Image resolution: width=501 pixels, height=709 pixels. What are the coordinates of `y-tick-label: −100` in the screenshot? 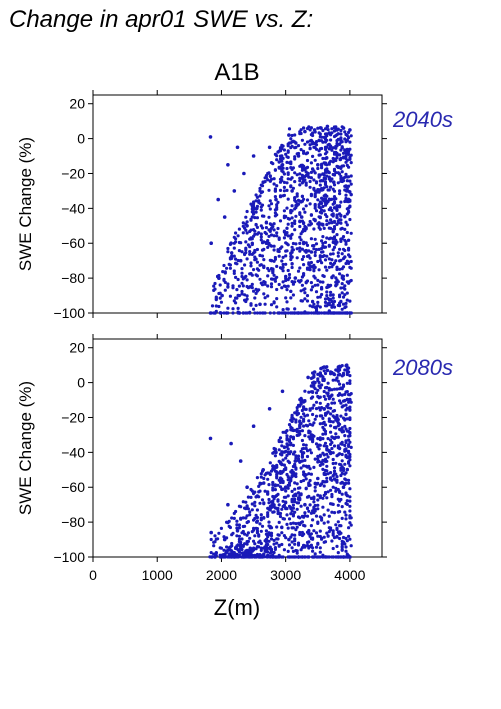 It's located at (69, 313).